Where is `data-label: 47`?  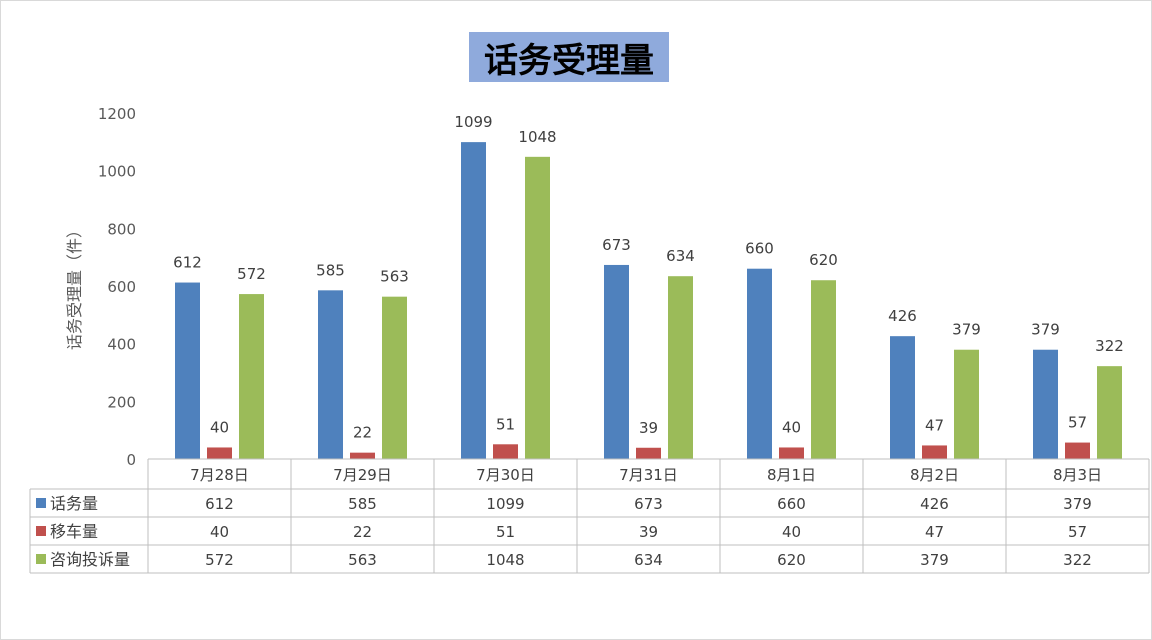 data-label: 47 is located at coordinates (934, 425).